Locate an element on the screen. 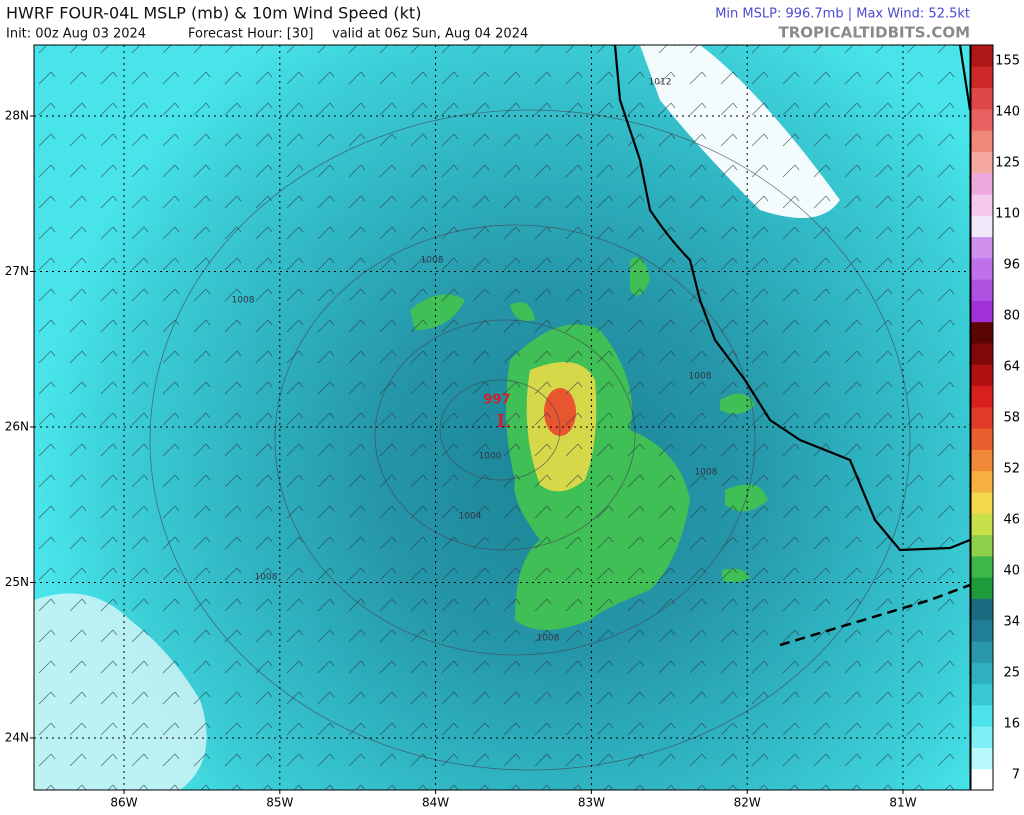  keys is located at coordinates (874, 615).